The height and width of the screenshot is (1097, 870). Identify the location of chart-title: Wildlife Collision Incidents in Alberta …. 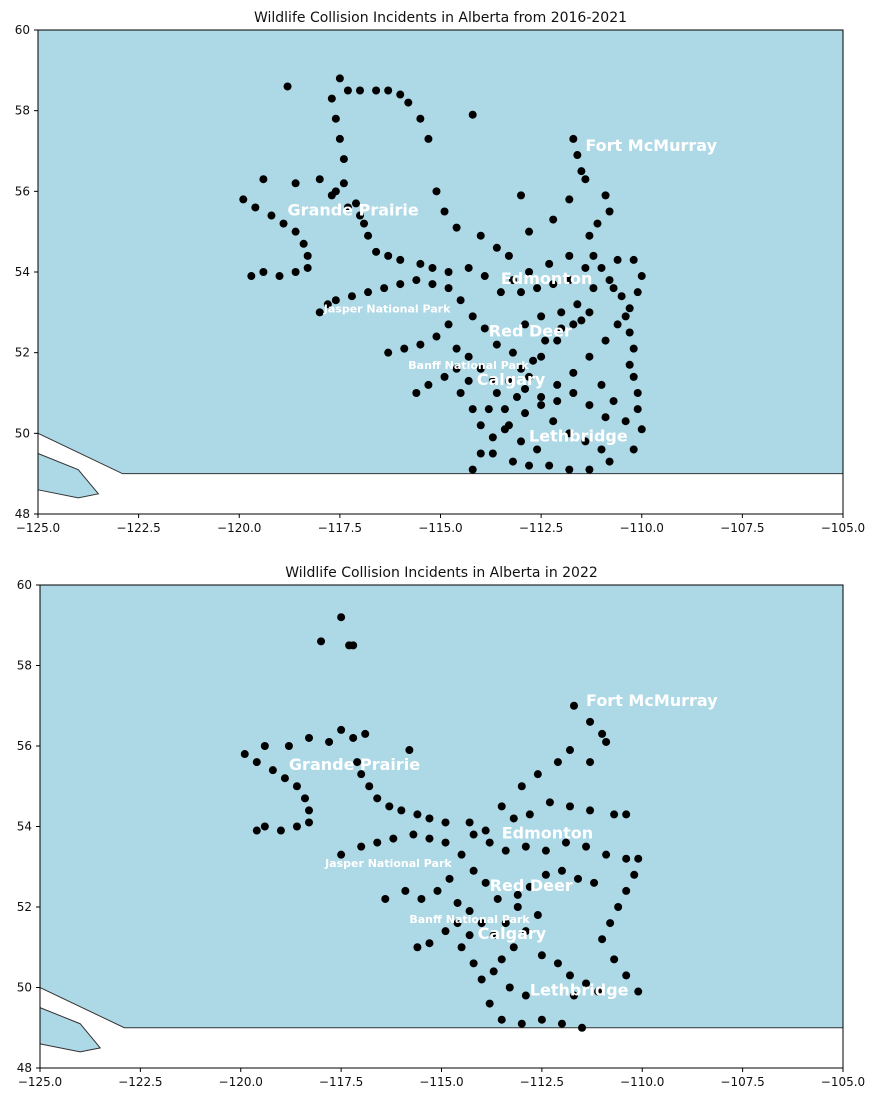
(440, 18).